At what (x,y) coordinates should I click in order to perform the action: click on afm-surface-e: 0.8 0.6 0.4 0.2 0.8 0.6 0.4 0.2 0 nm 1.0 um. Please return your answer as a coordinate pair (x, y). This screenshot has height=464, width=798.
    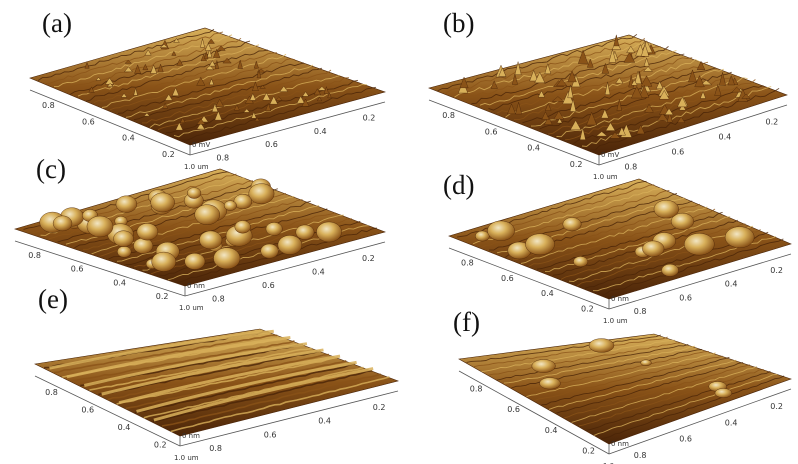
    Looking at the image, I should click on (217, 395).